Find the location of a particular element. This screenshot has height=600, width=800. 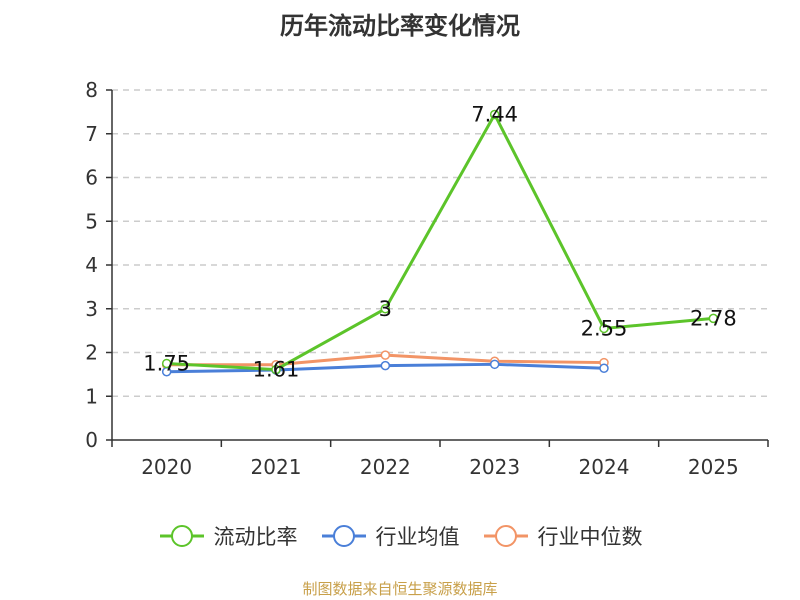

chart-title: 历年流动比率变化情况 is located at coordinates (400, 26).